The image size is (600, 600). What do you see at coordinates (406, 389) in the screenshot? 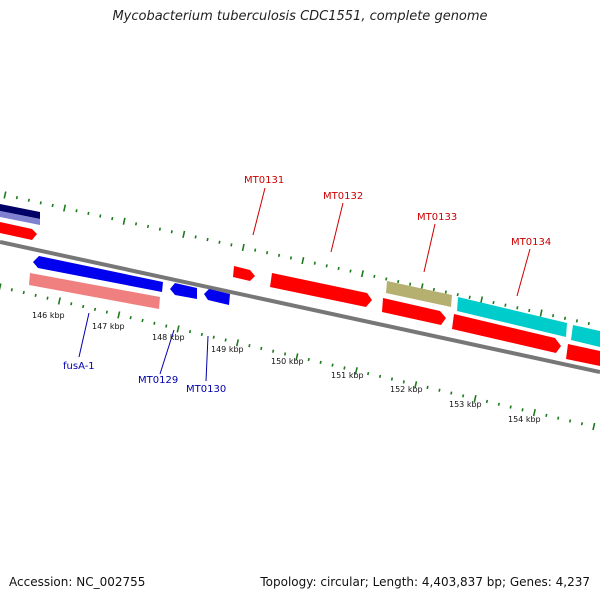
I see `scale-label: 152 kbp` at bounding box center [406, 389].